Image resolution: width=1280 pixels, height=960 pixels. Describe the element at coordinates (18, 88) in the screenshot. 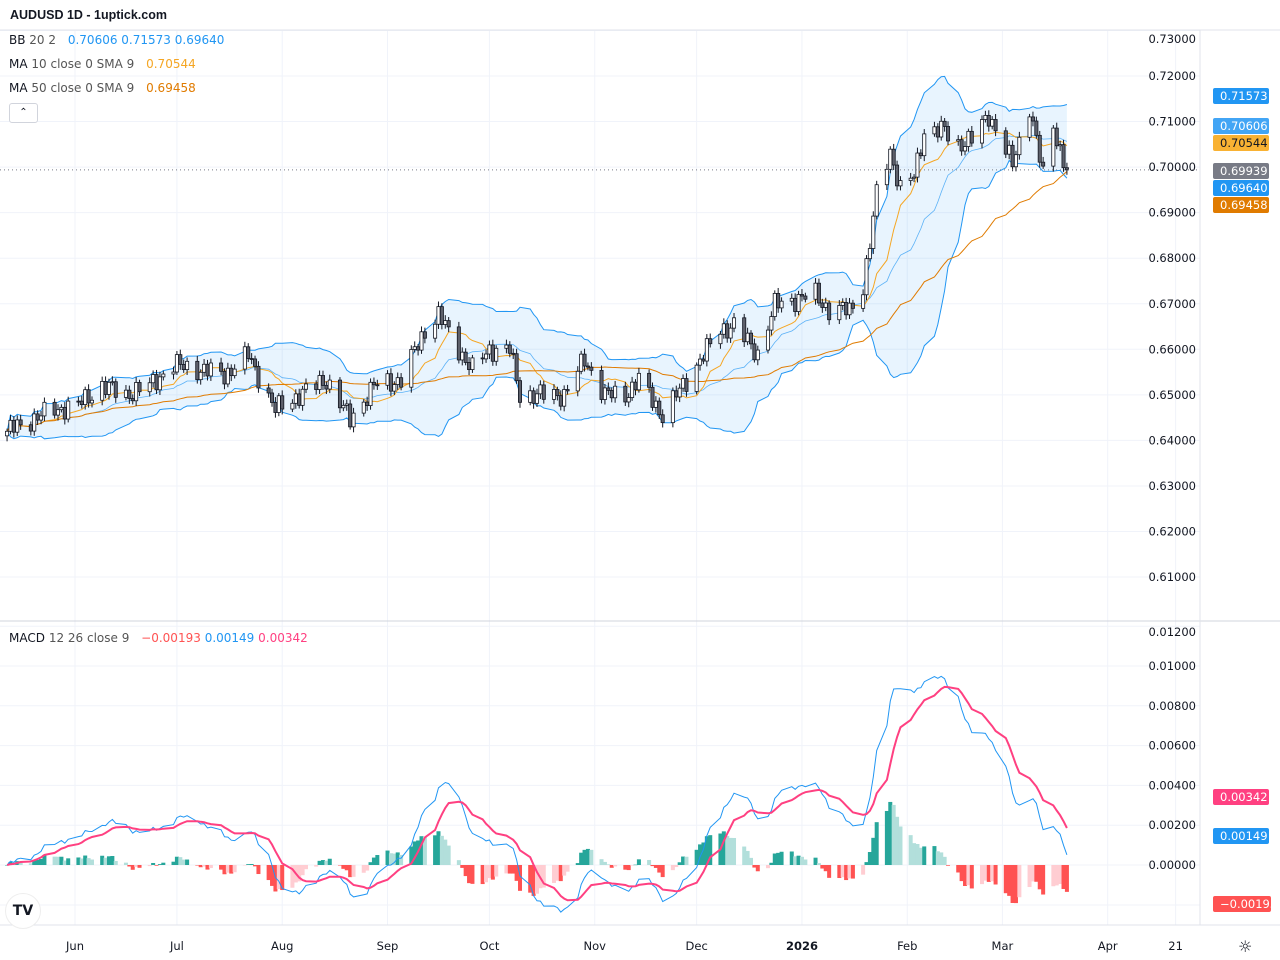

I see `legend-ma50-name: MA` at that location.